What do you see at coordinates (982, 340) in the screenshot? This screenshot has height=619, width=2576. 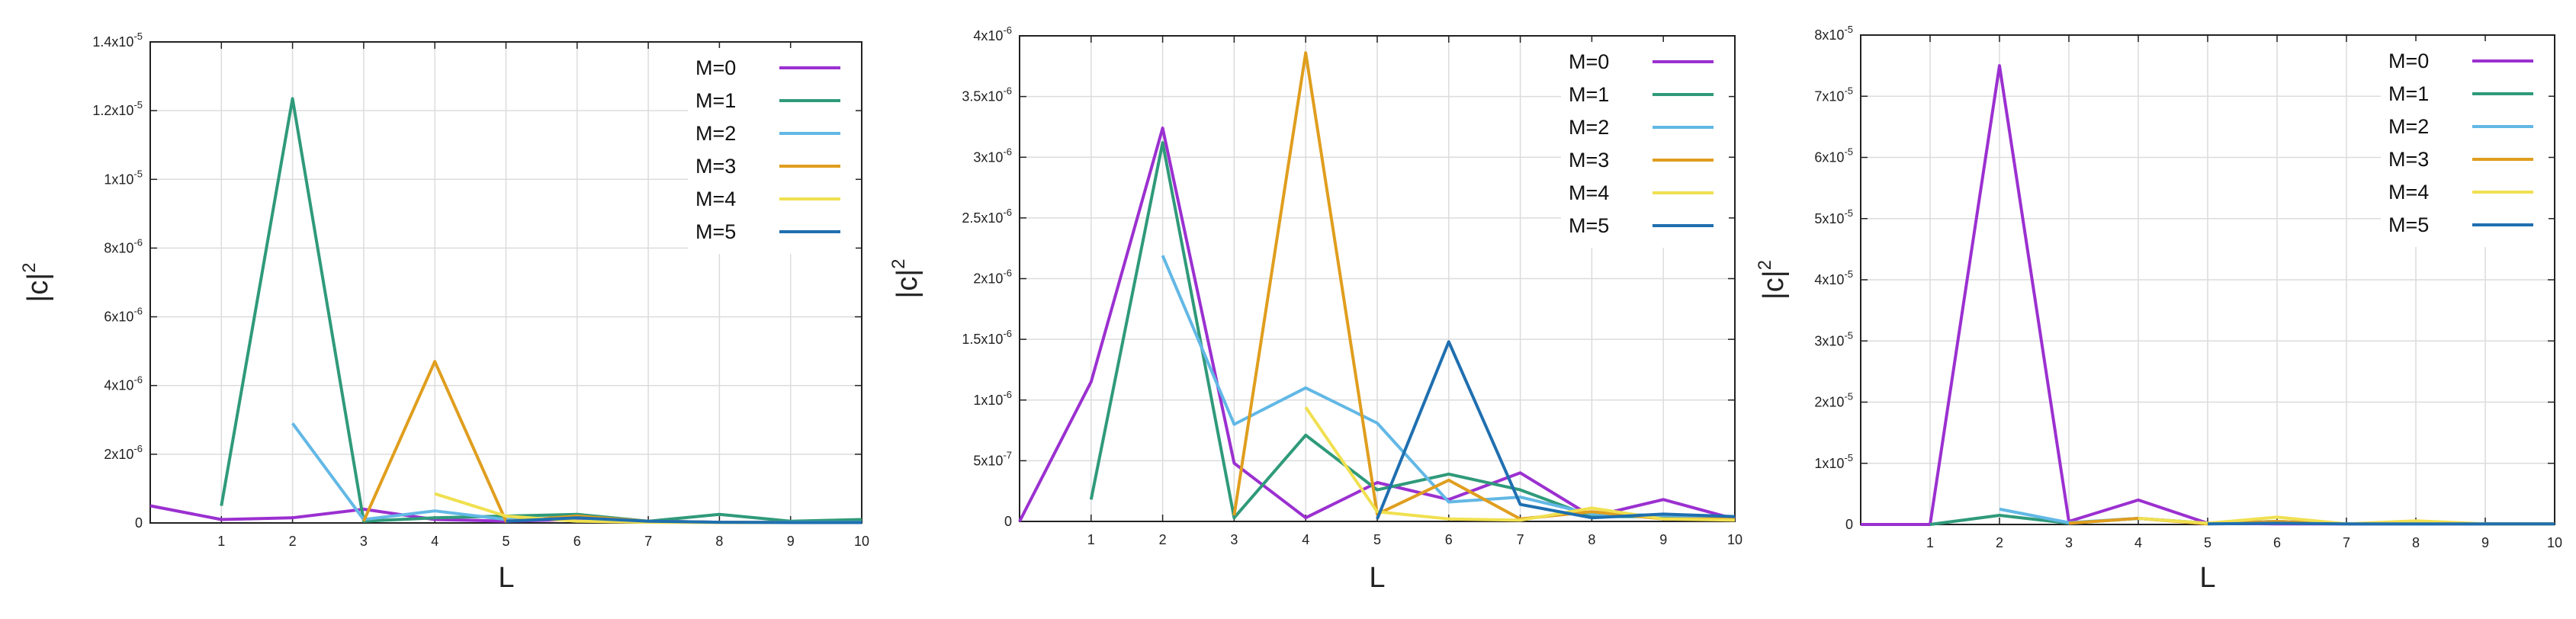 I see `y-tick-label-base: 1.5x10` at bounding box center [982, 340].